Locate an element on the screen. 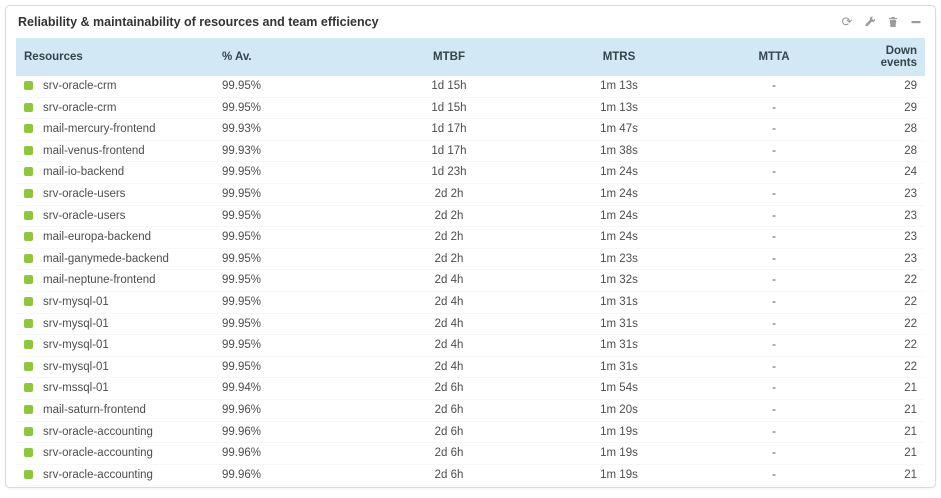  mtrs-cell: 1m 54s is located at coordinates (619, 388).